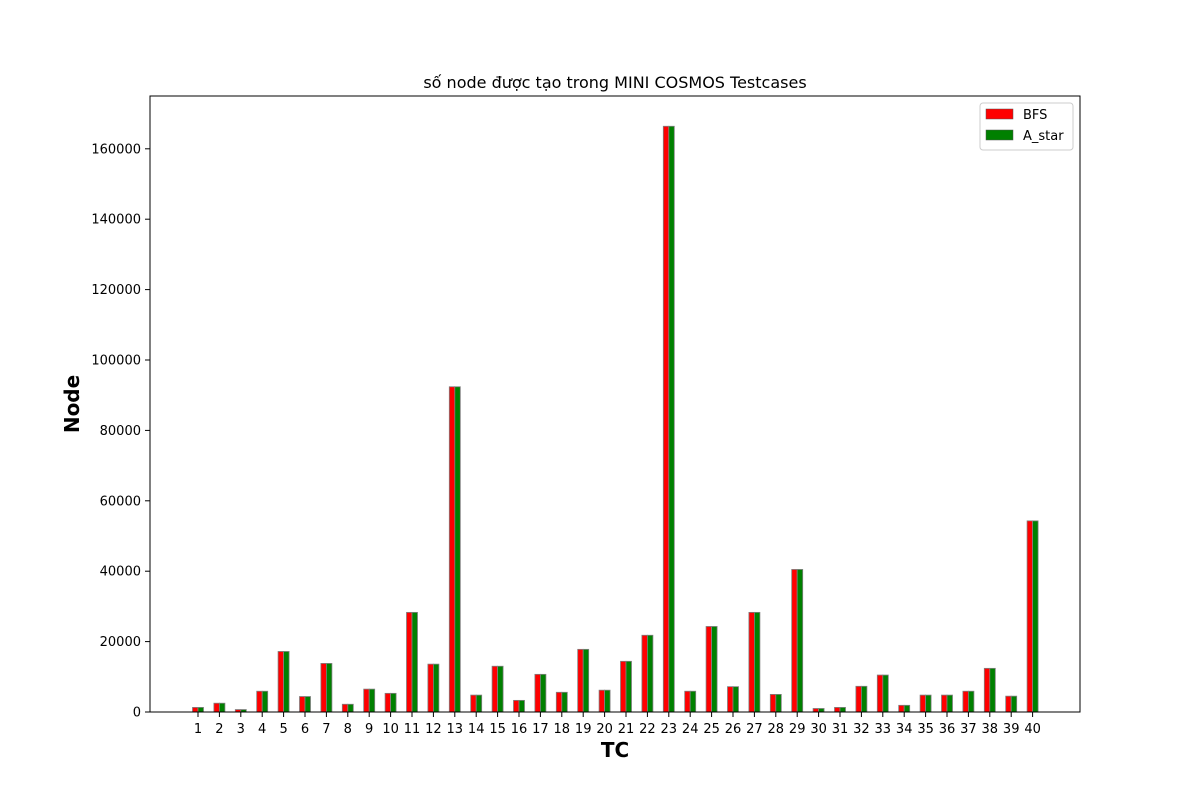 This screenshot has height=800, width=1200. I want to click on x-tick-label: 18, so click(562, 729).